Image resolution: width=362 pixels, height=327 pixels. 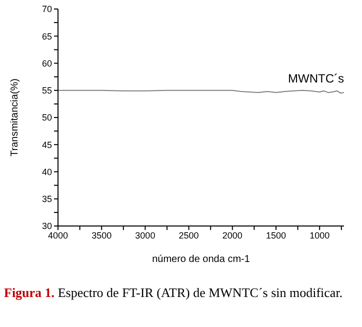 I want to click on text: Figura 1., so click(x=30, y=292).